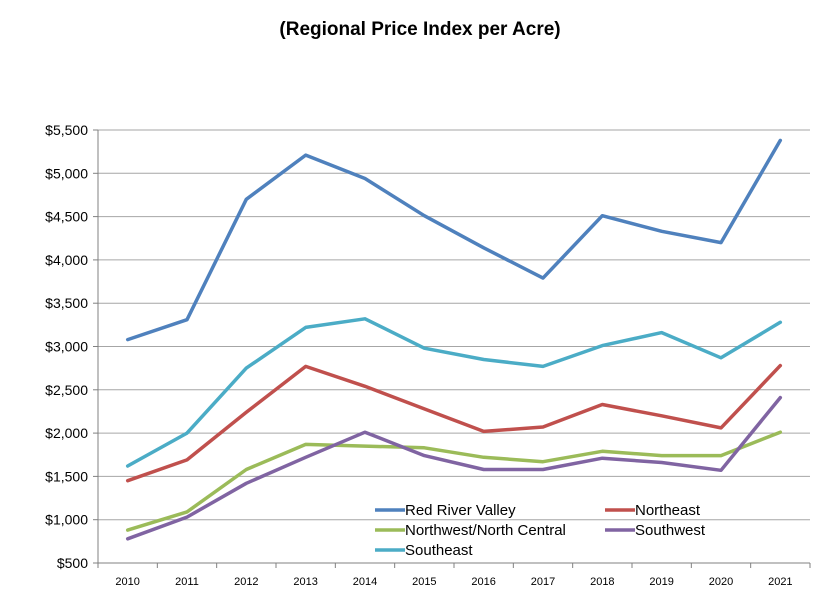 Image resolution: width=840 pixels, height=611 pixels. Describe the element at coordinates (187, 582) in the screenshot. I see `x-tick-label: 2011` at that location.